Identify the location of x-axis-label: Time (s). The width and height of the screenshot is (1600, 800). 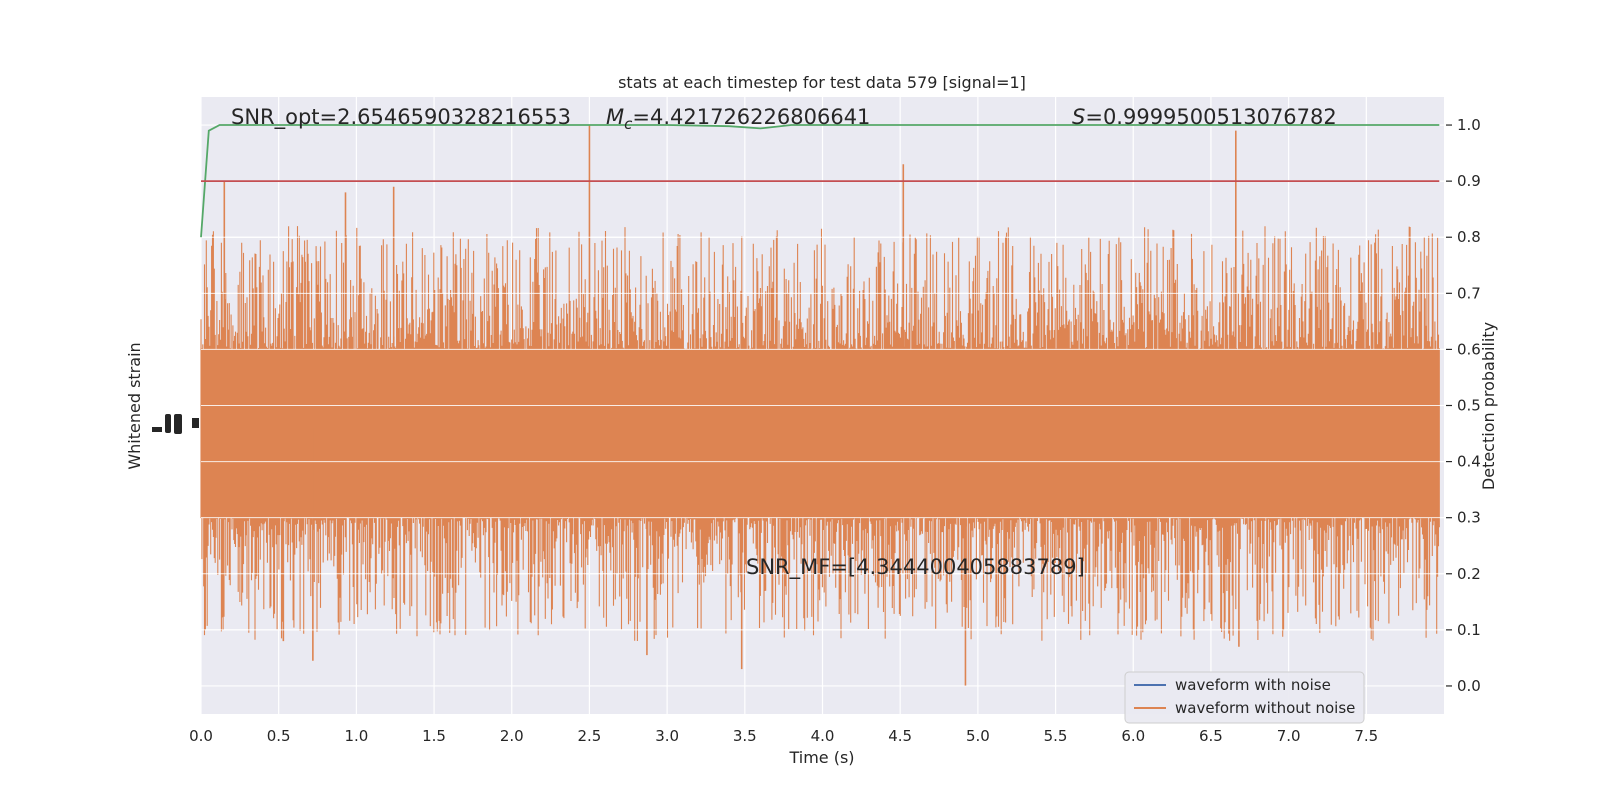
(821, 757).